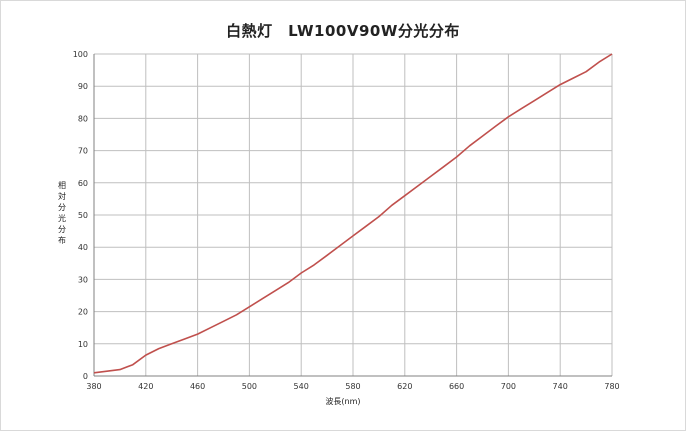  I want to click on y-axis-label: 相対分光分布, so click(62, 213).